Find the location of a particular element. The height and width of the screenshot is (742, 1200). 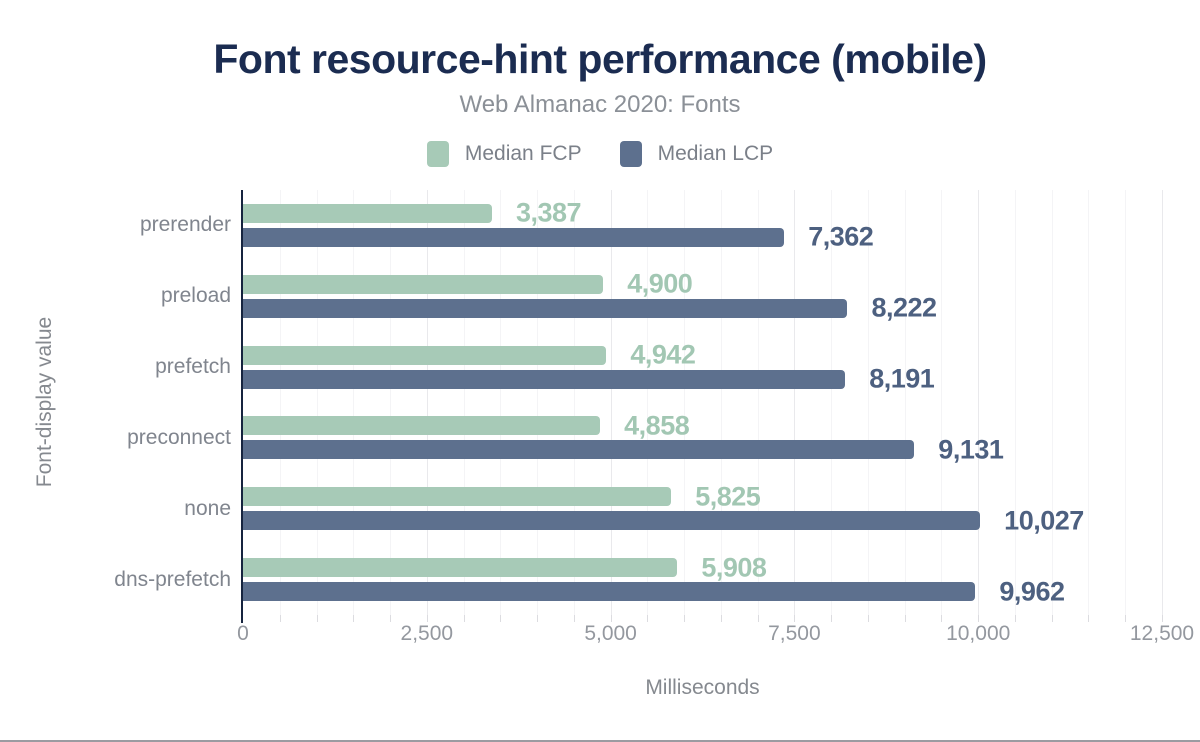

lcp-swatch-icon is located at coordinates (630, 154).